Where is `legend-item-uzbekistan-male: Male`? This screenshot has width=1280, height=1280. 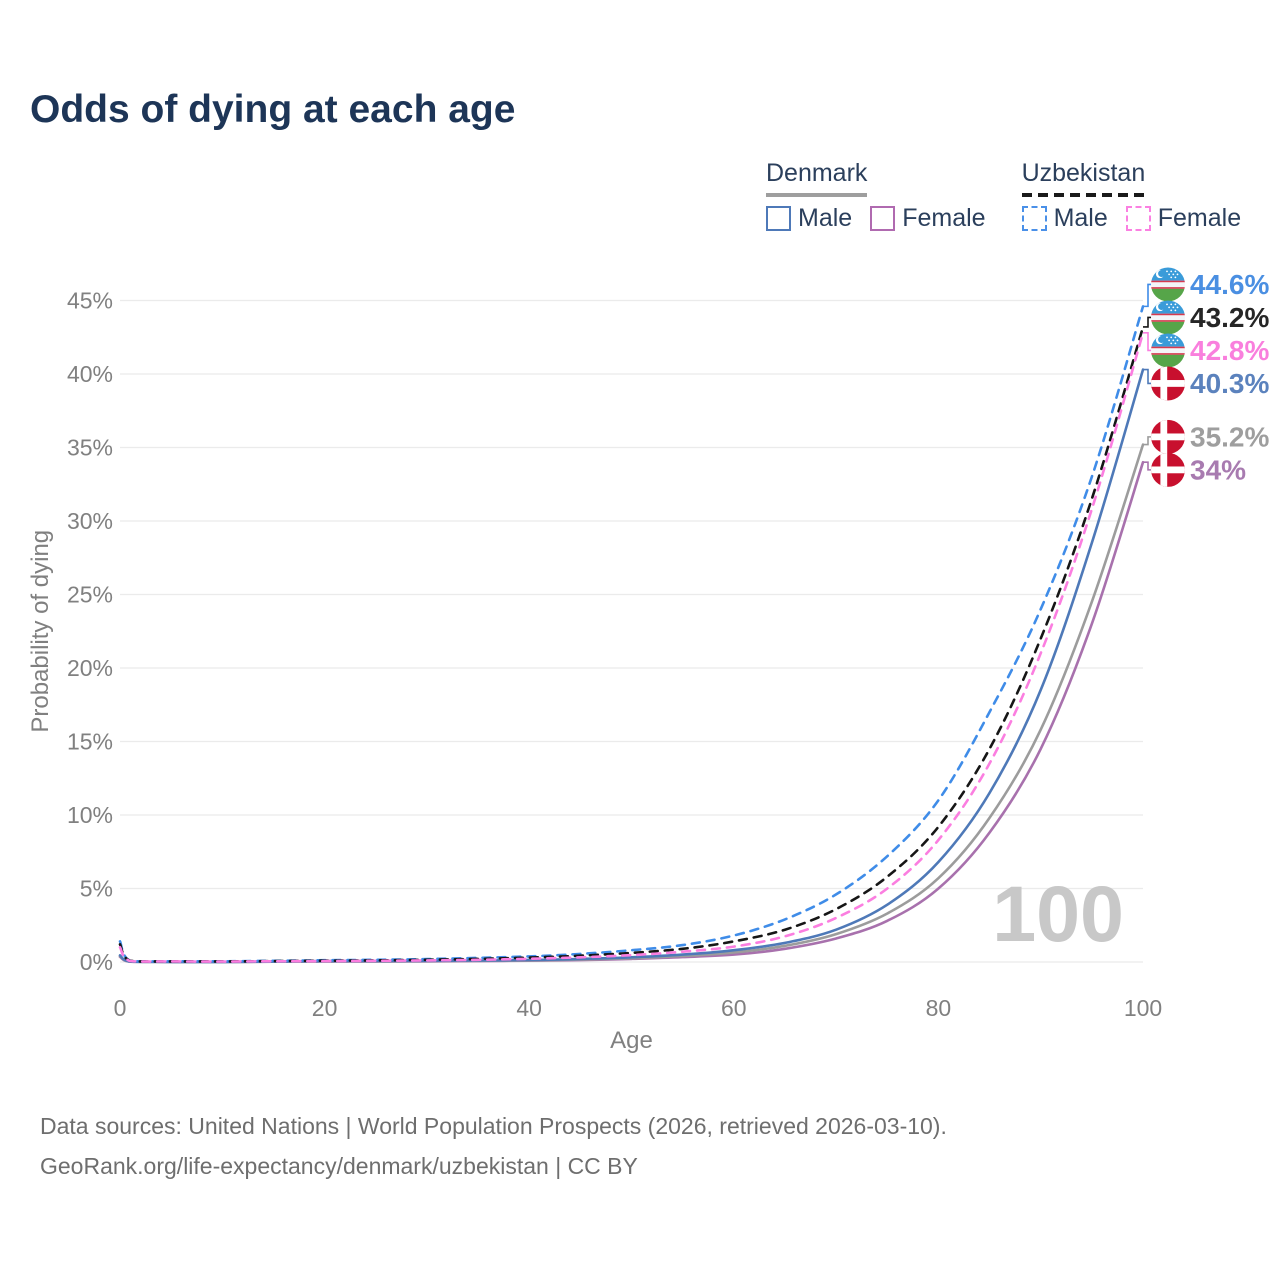 legend-item-uzbekistan-male: Male is located at coordinates (1064, 218).